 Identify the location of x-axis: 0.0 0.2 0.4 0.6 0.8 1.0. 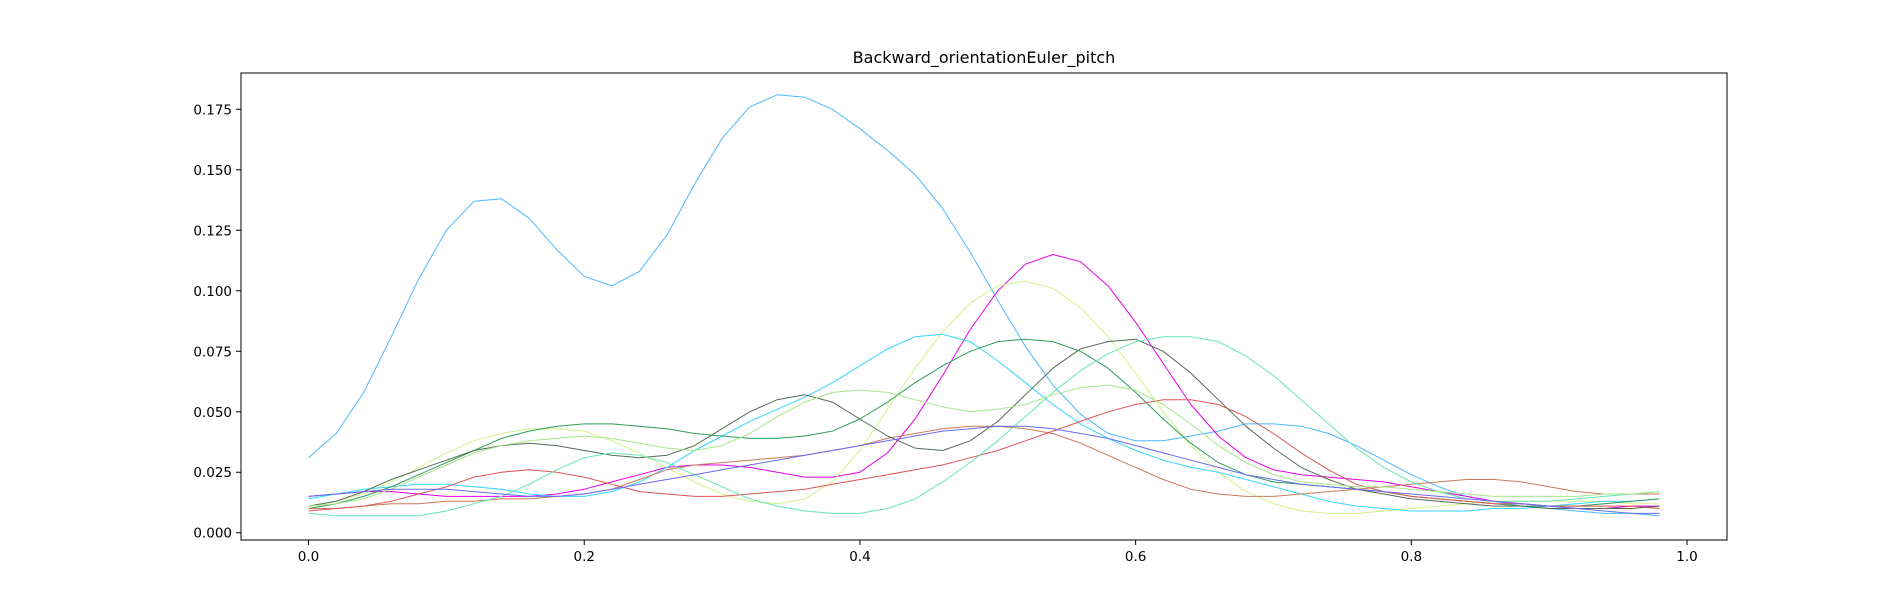
(998, 552).